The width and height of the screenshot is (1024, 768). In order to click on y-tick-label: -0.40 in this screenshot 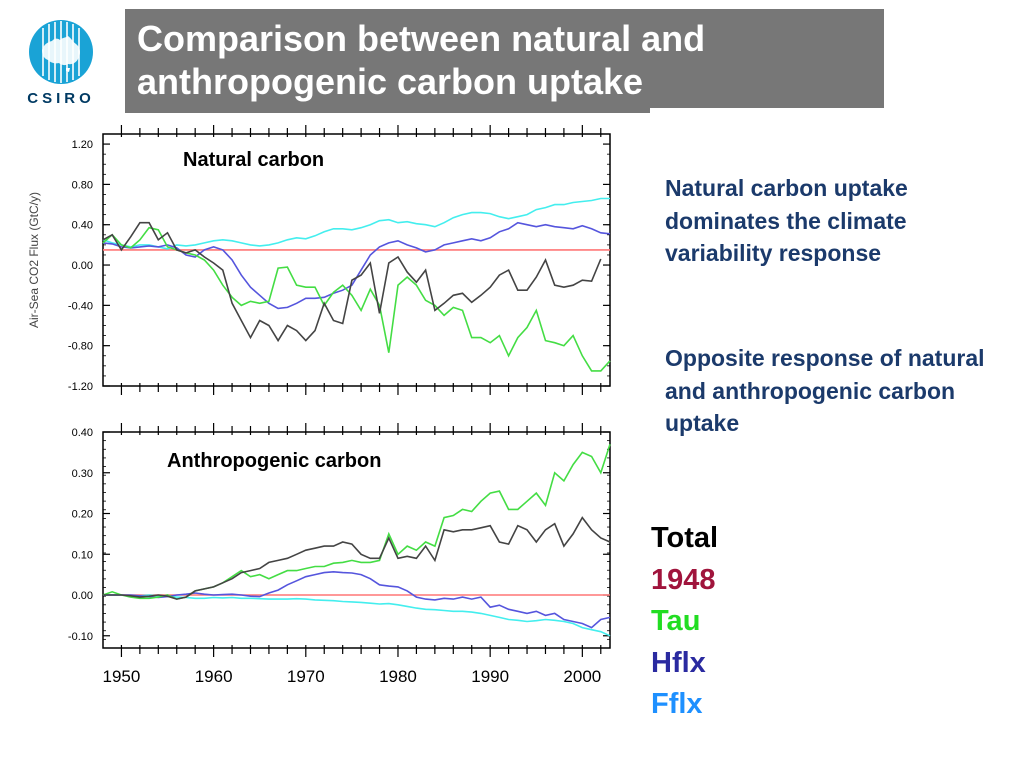, I will do `click(80, 306)`.